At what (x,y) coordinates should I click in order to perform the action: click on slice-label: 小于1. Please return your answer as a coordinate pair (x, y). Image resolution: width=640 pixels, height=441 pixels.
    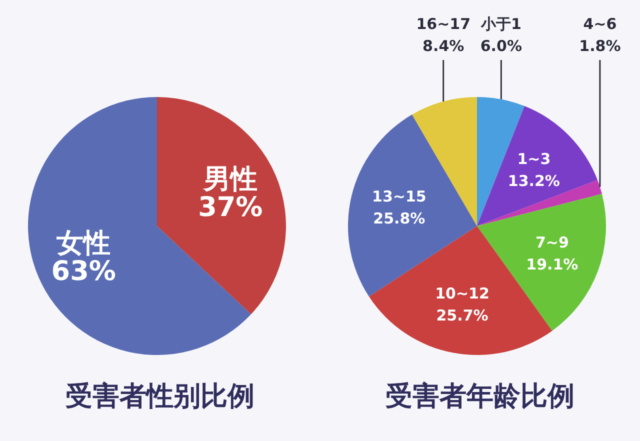
    Looking at the image, I should click on (501, 24).